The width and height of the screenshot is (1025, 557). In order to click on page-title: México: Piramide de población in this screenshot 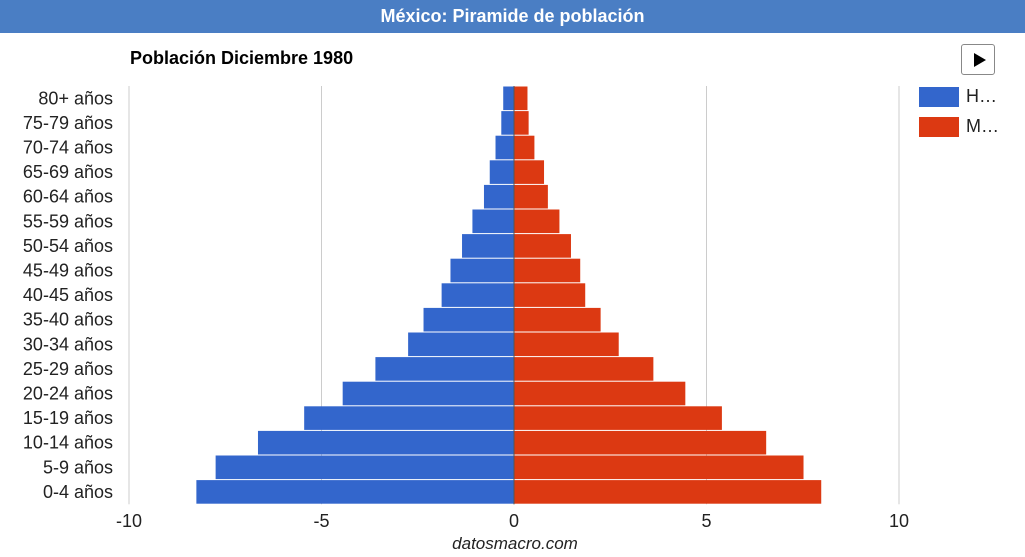, I will do `click(512, 16)`.